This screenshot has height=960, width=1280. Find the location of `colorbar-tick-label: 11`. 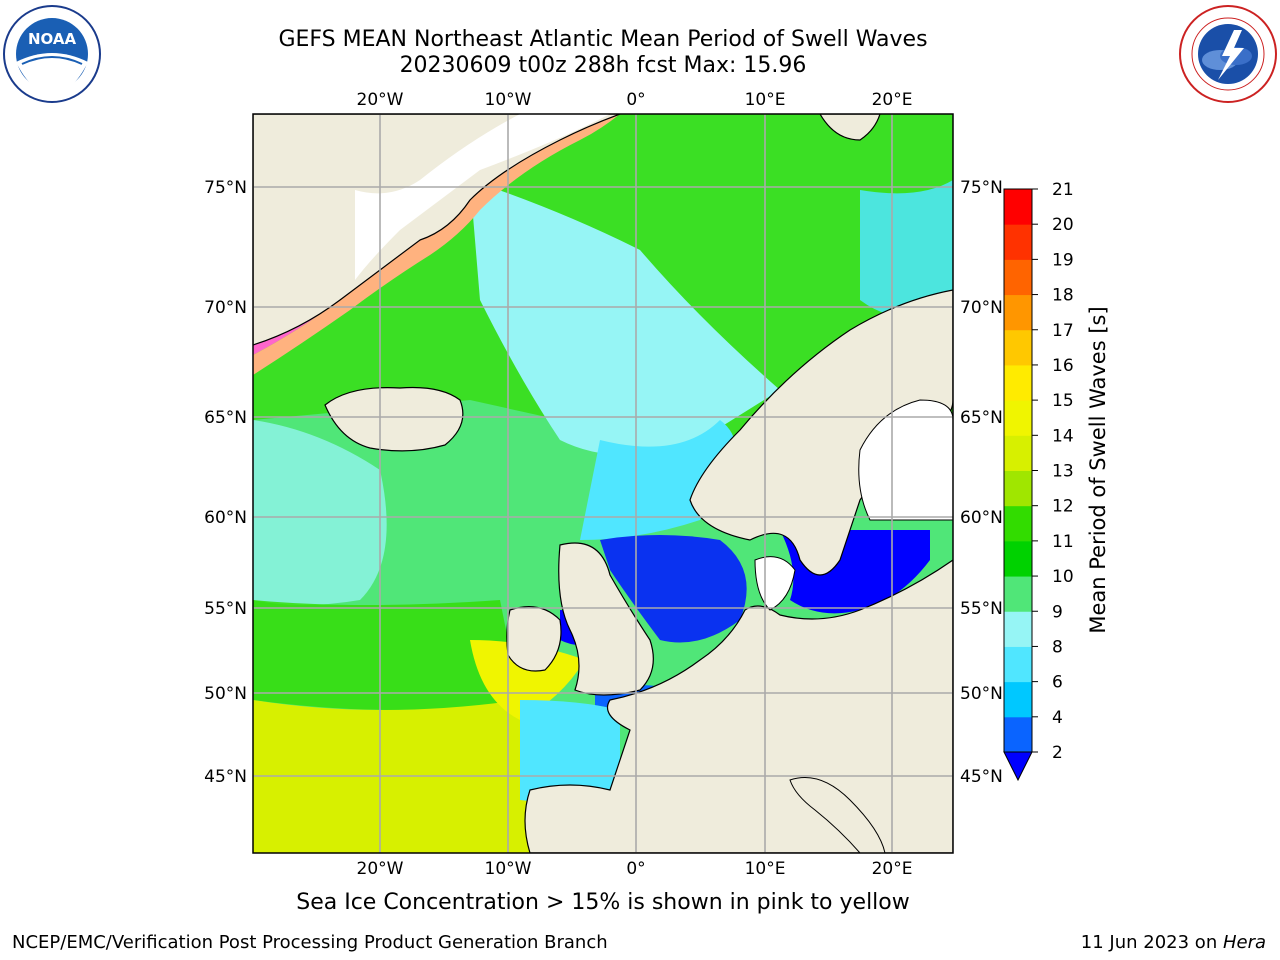

colorbar-tick-label: 11 is located at coordinates (1063, 542).